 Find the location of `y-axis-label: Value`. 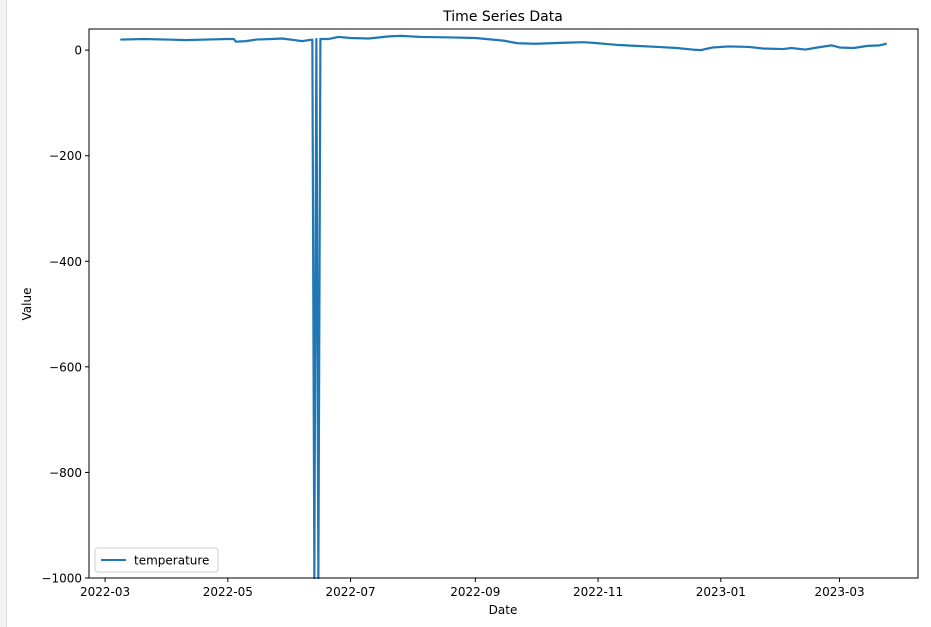

y-axis-label: Value is located at coordinates (27, 304).